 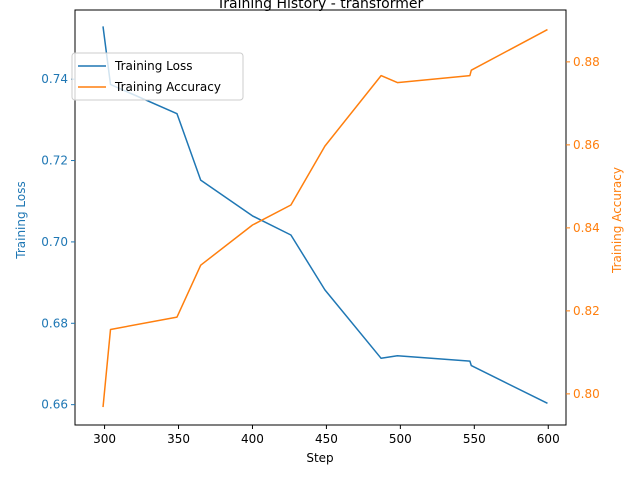 I want to click on x-tick-label: 300, so click(x=104, y=439).